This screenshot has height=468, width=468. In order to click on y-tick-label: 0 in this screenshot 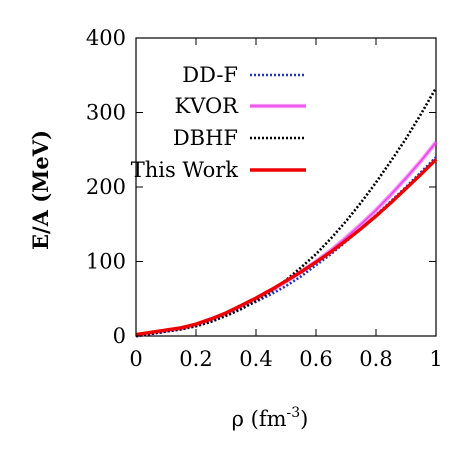, I will do `click(119, 336)`.